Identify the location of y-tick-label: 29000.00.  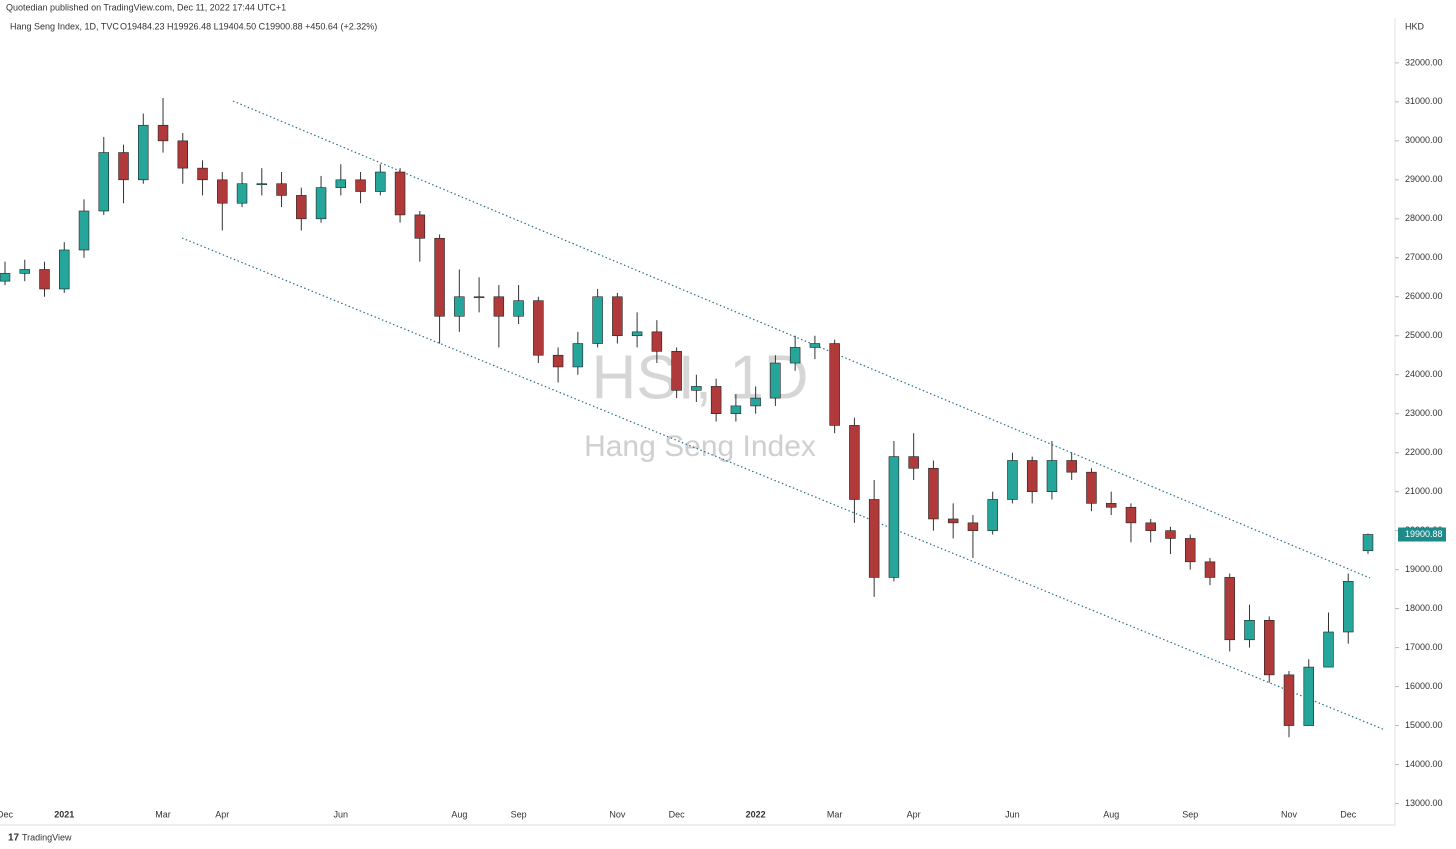
(1424, 179).